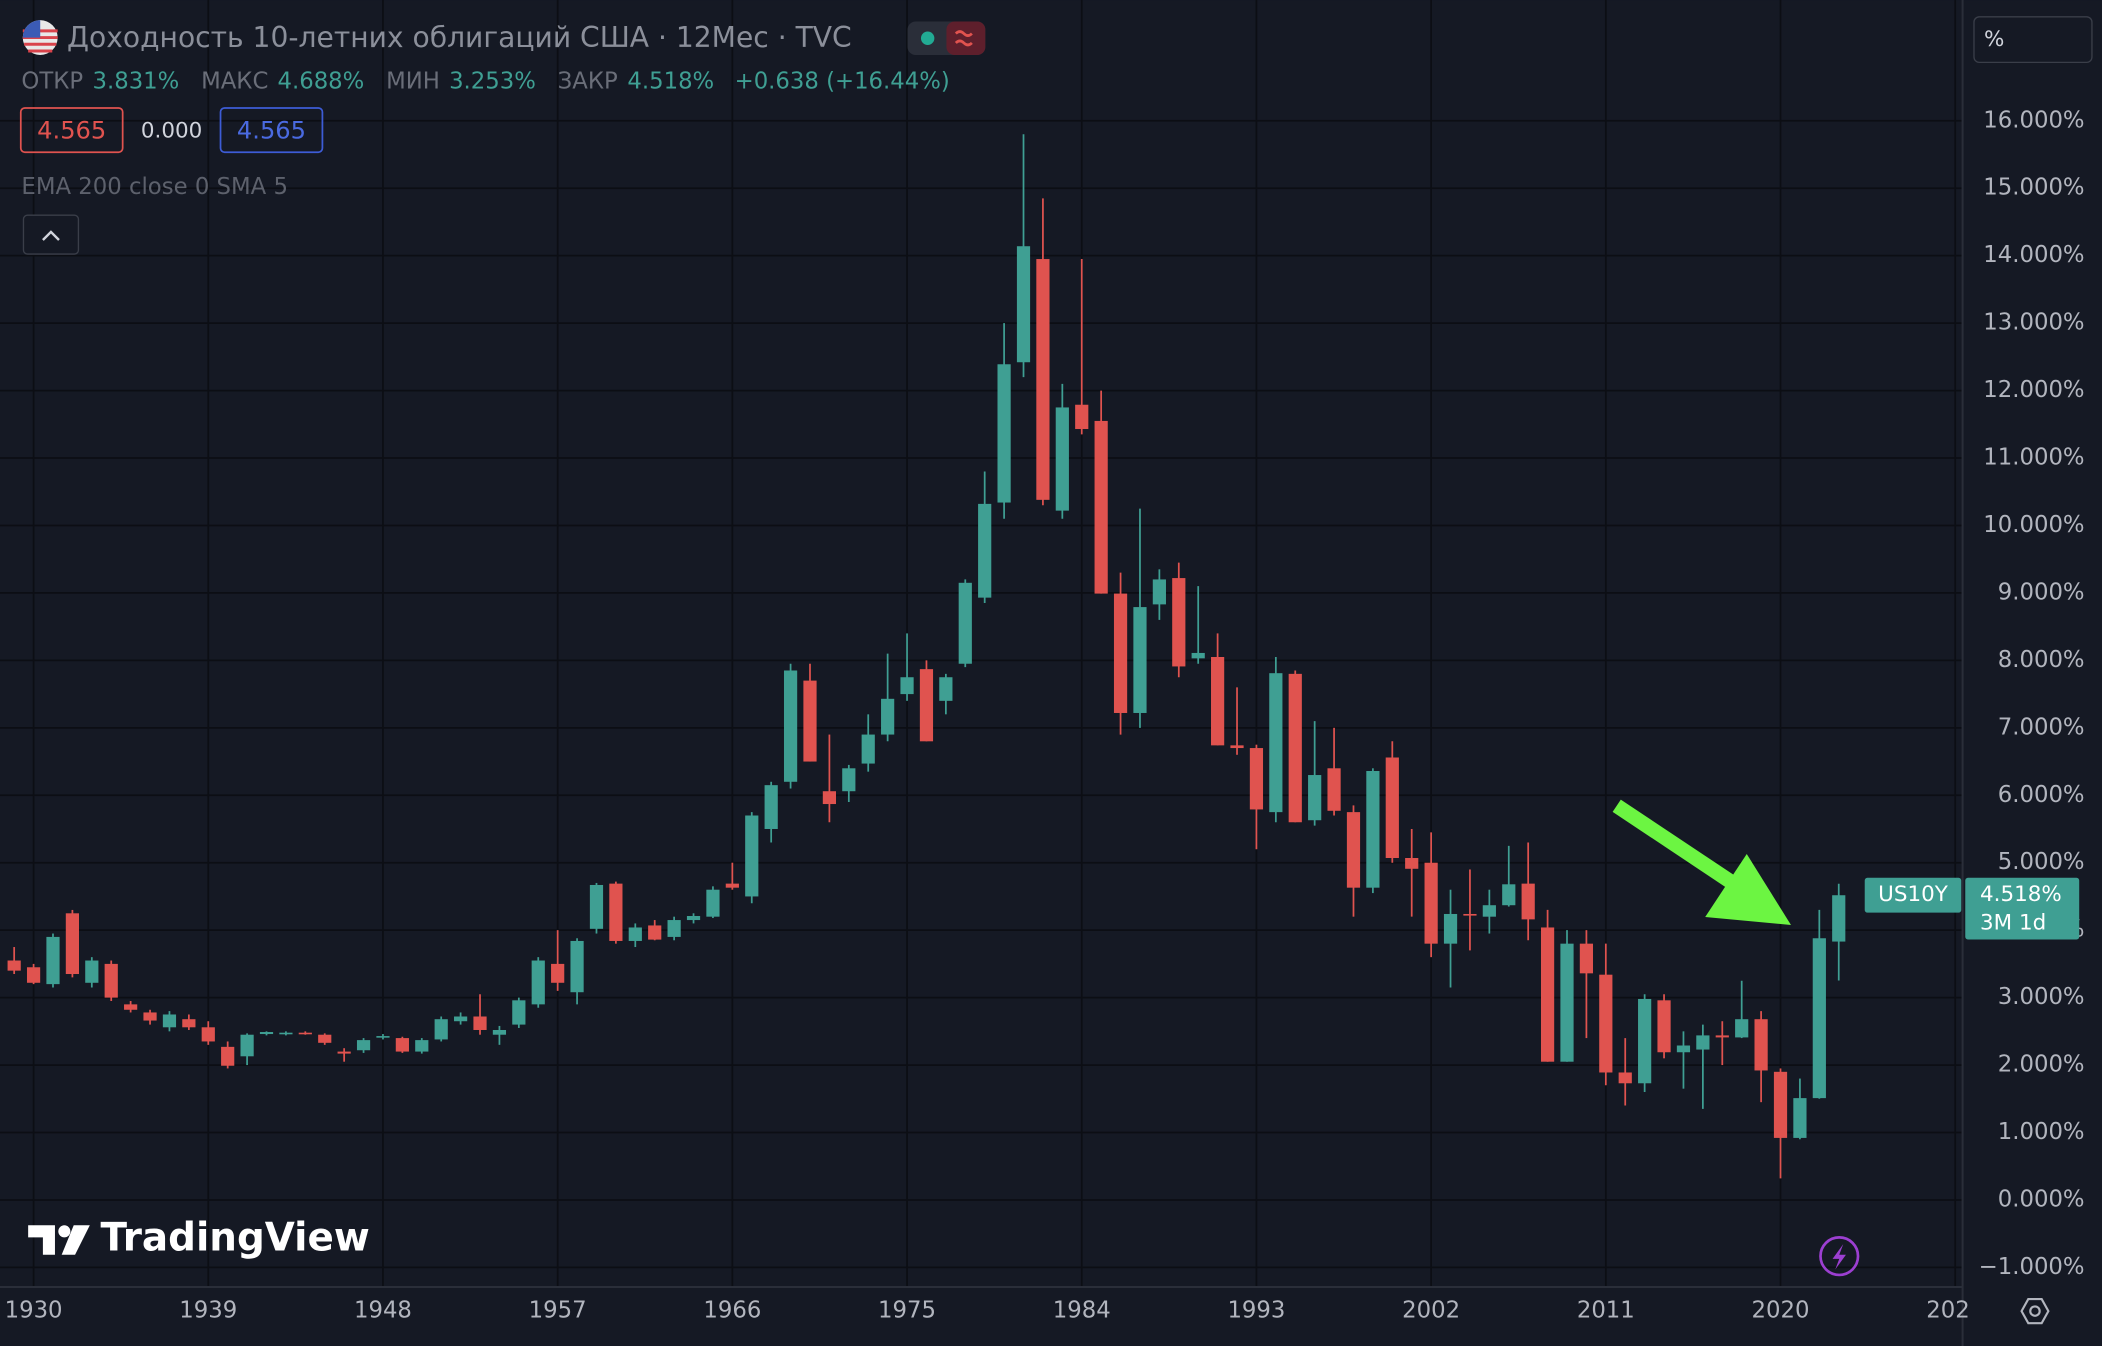 The width and height of the screenshot is (2102, 1346). I want to click on settings-button, so click(2035, 1311).